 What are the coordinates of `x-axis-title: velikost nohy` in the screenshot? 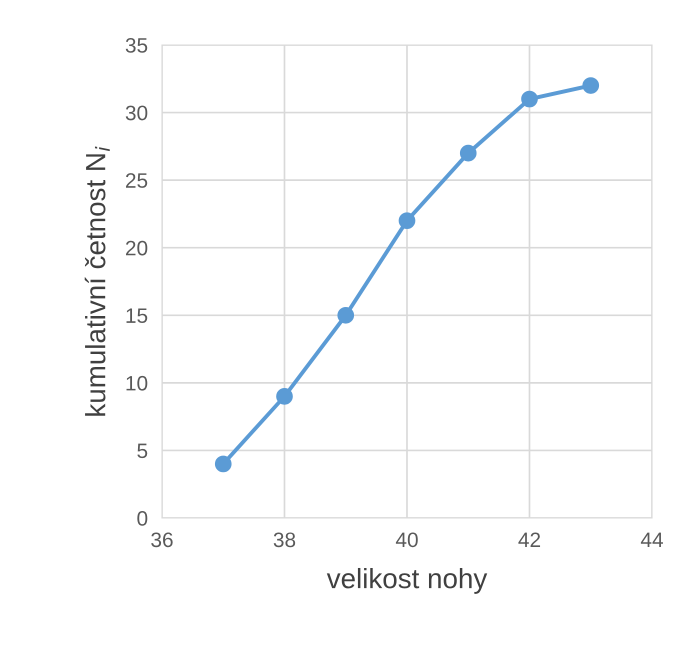 It's located at (407, 581).